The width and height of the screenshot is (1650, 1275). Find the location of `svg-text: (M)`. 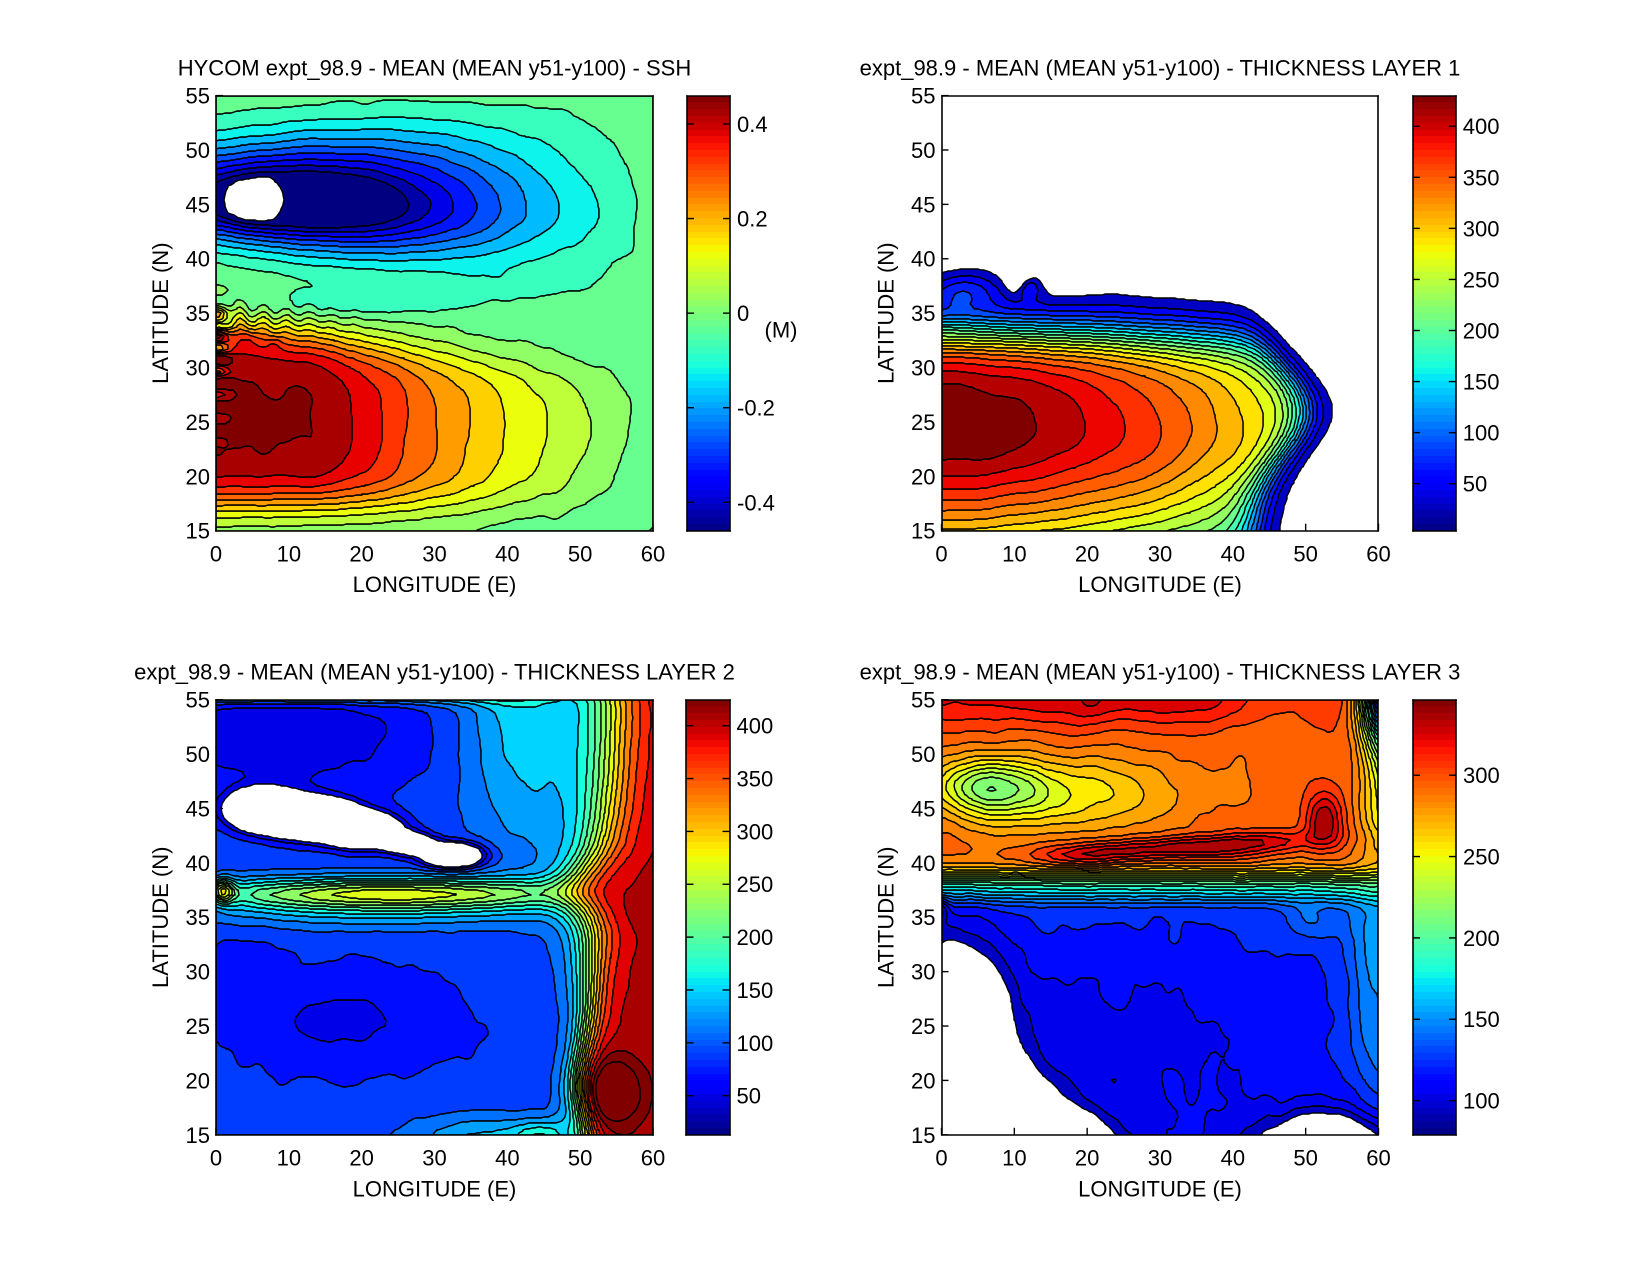

svg-text: (M) is located at coordinates (781, 330).